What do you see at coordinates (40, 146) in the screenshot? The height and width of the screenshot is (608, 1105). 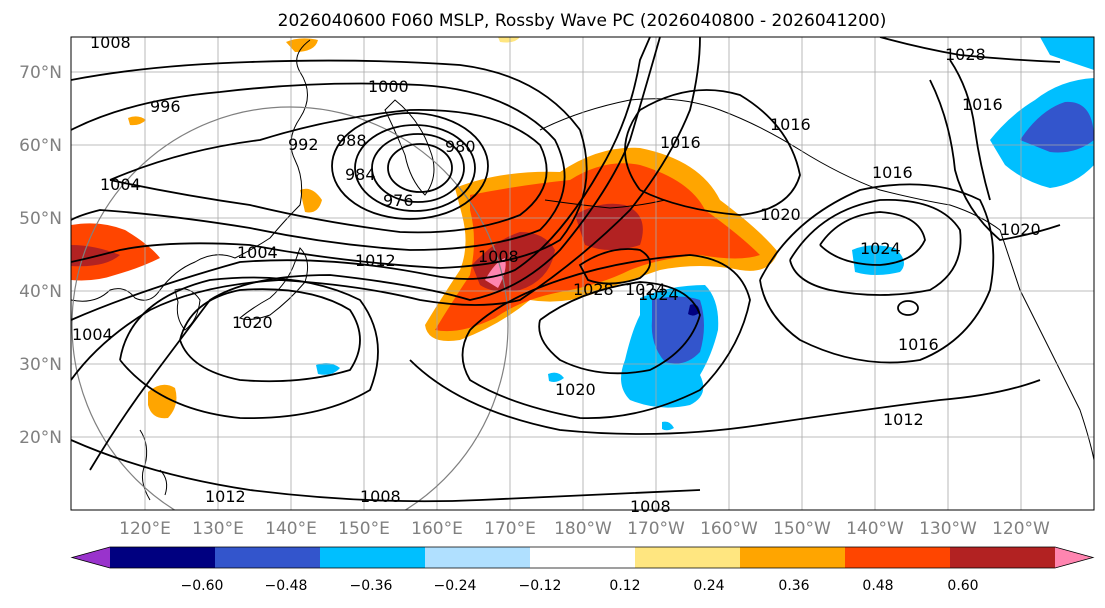 I see `lat-label: 60°N` at bounding box center [40, 146].